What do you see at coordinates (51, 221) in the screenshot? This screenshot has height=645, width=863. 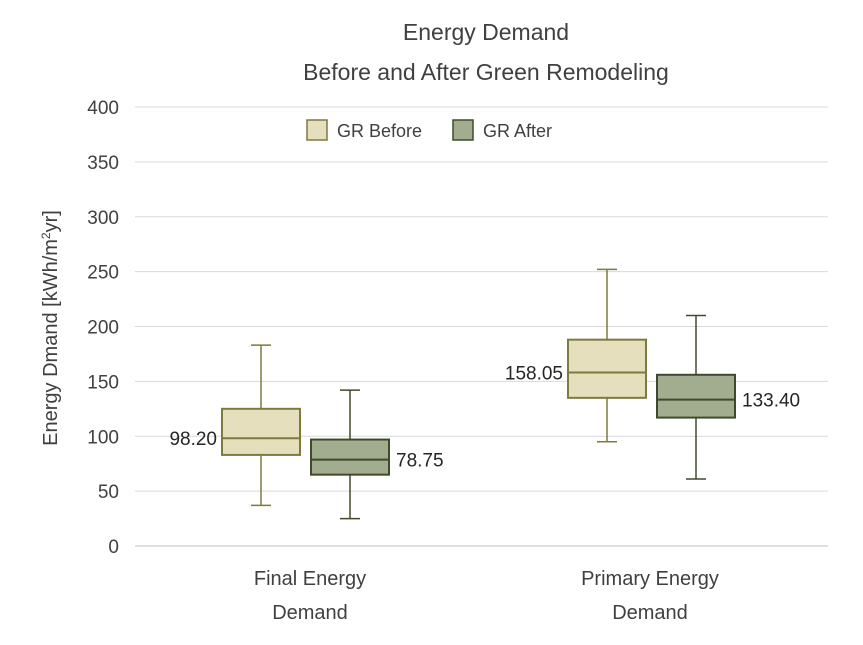 I see `y-axis-label-end: yr]` at bounding box center [51, 221].